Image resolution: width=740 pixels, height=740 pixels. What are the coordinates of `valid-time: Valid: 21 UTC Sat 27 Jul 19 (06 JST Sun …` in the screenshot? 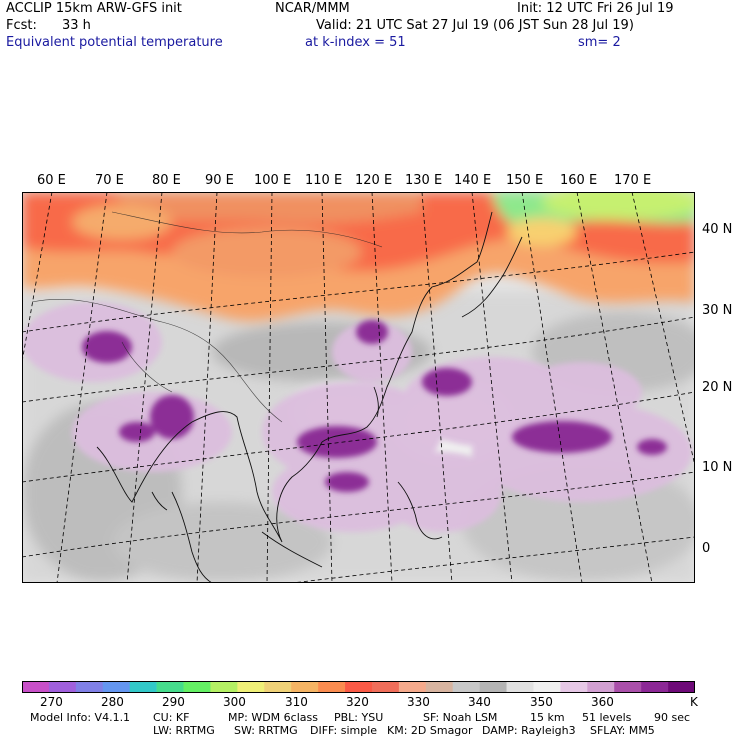 It's located at (475, 25).